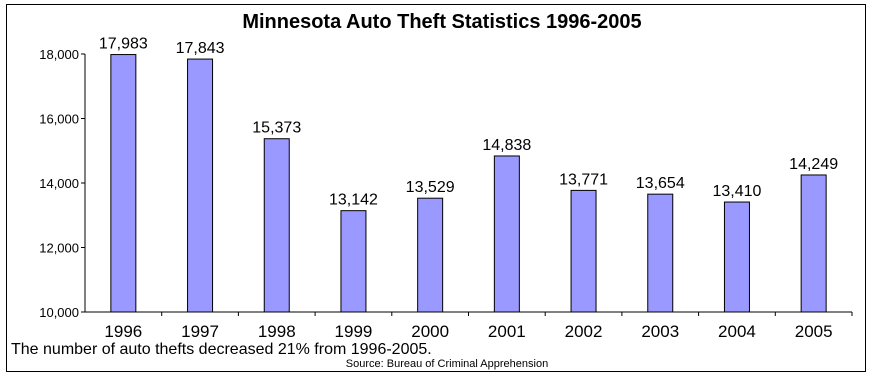  What do you see at coordinates (813, 164) in the screenshot?
I see `data-label: 14,249` at bounding box center [813, 164].